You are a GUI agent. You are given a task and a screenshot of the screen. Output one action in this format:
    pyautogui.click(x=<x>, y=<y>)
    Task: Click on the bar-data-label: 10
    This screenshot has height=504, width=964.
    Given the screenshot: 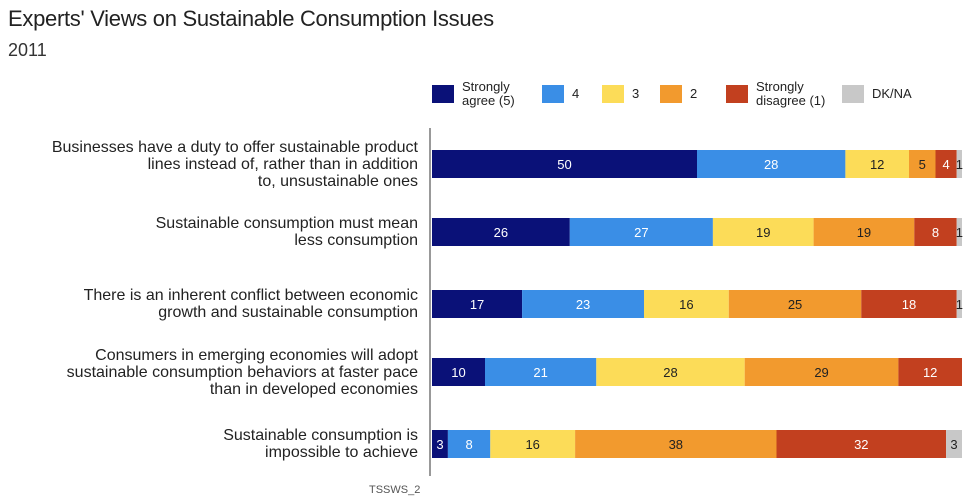 What is the action you would take?
    pyautogui.click(x=458, y=372)
    